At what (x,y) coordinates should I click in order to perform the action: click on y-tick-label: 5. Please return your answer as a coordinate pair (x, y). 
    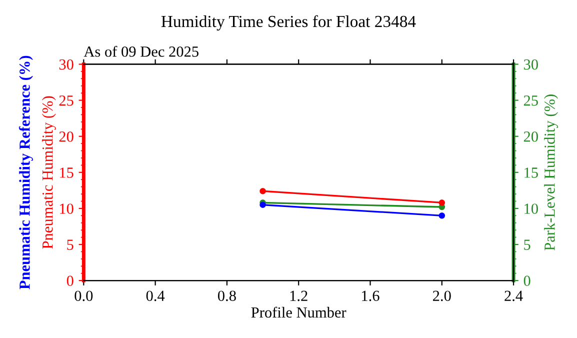
    Looking at the image, I should click on (70, 245).